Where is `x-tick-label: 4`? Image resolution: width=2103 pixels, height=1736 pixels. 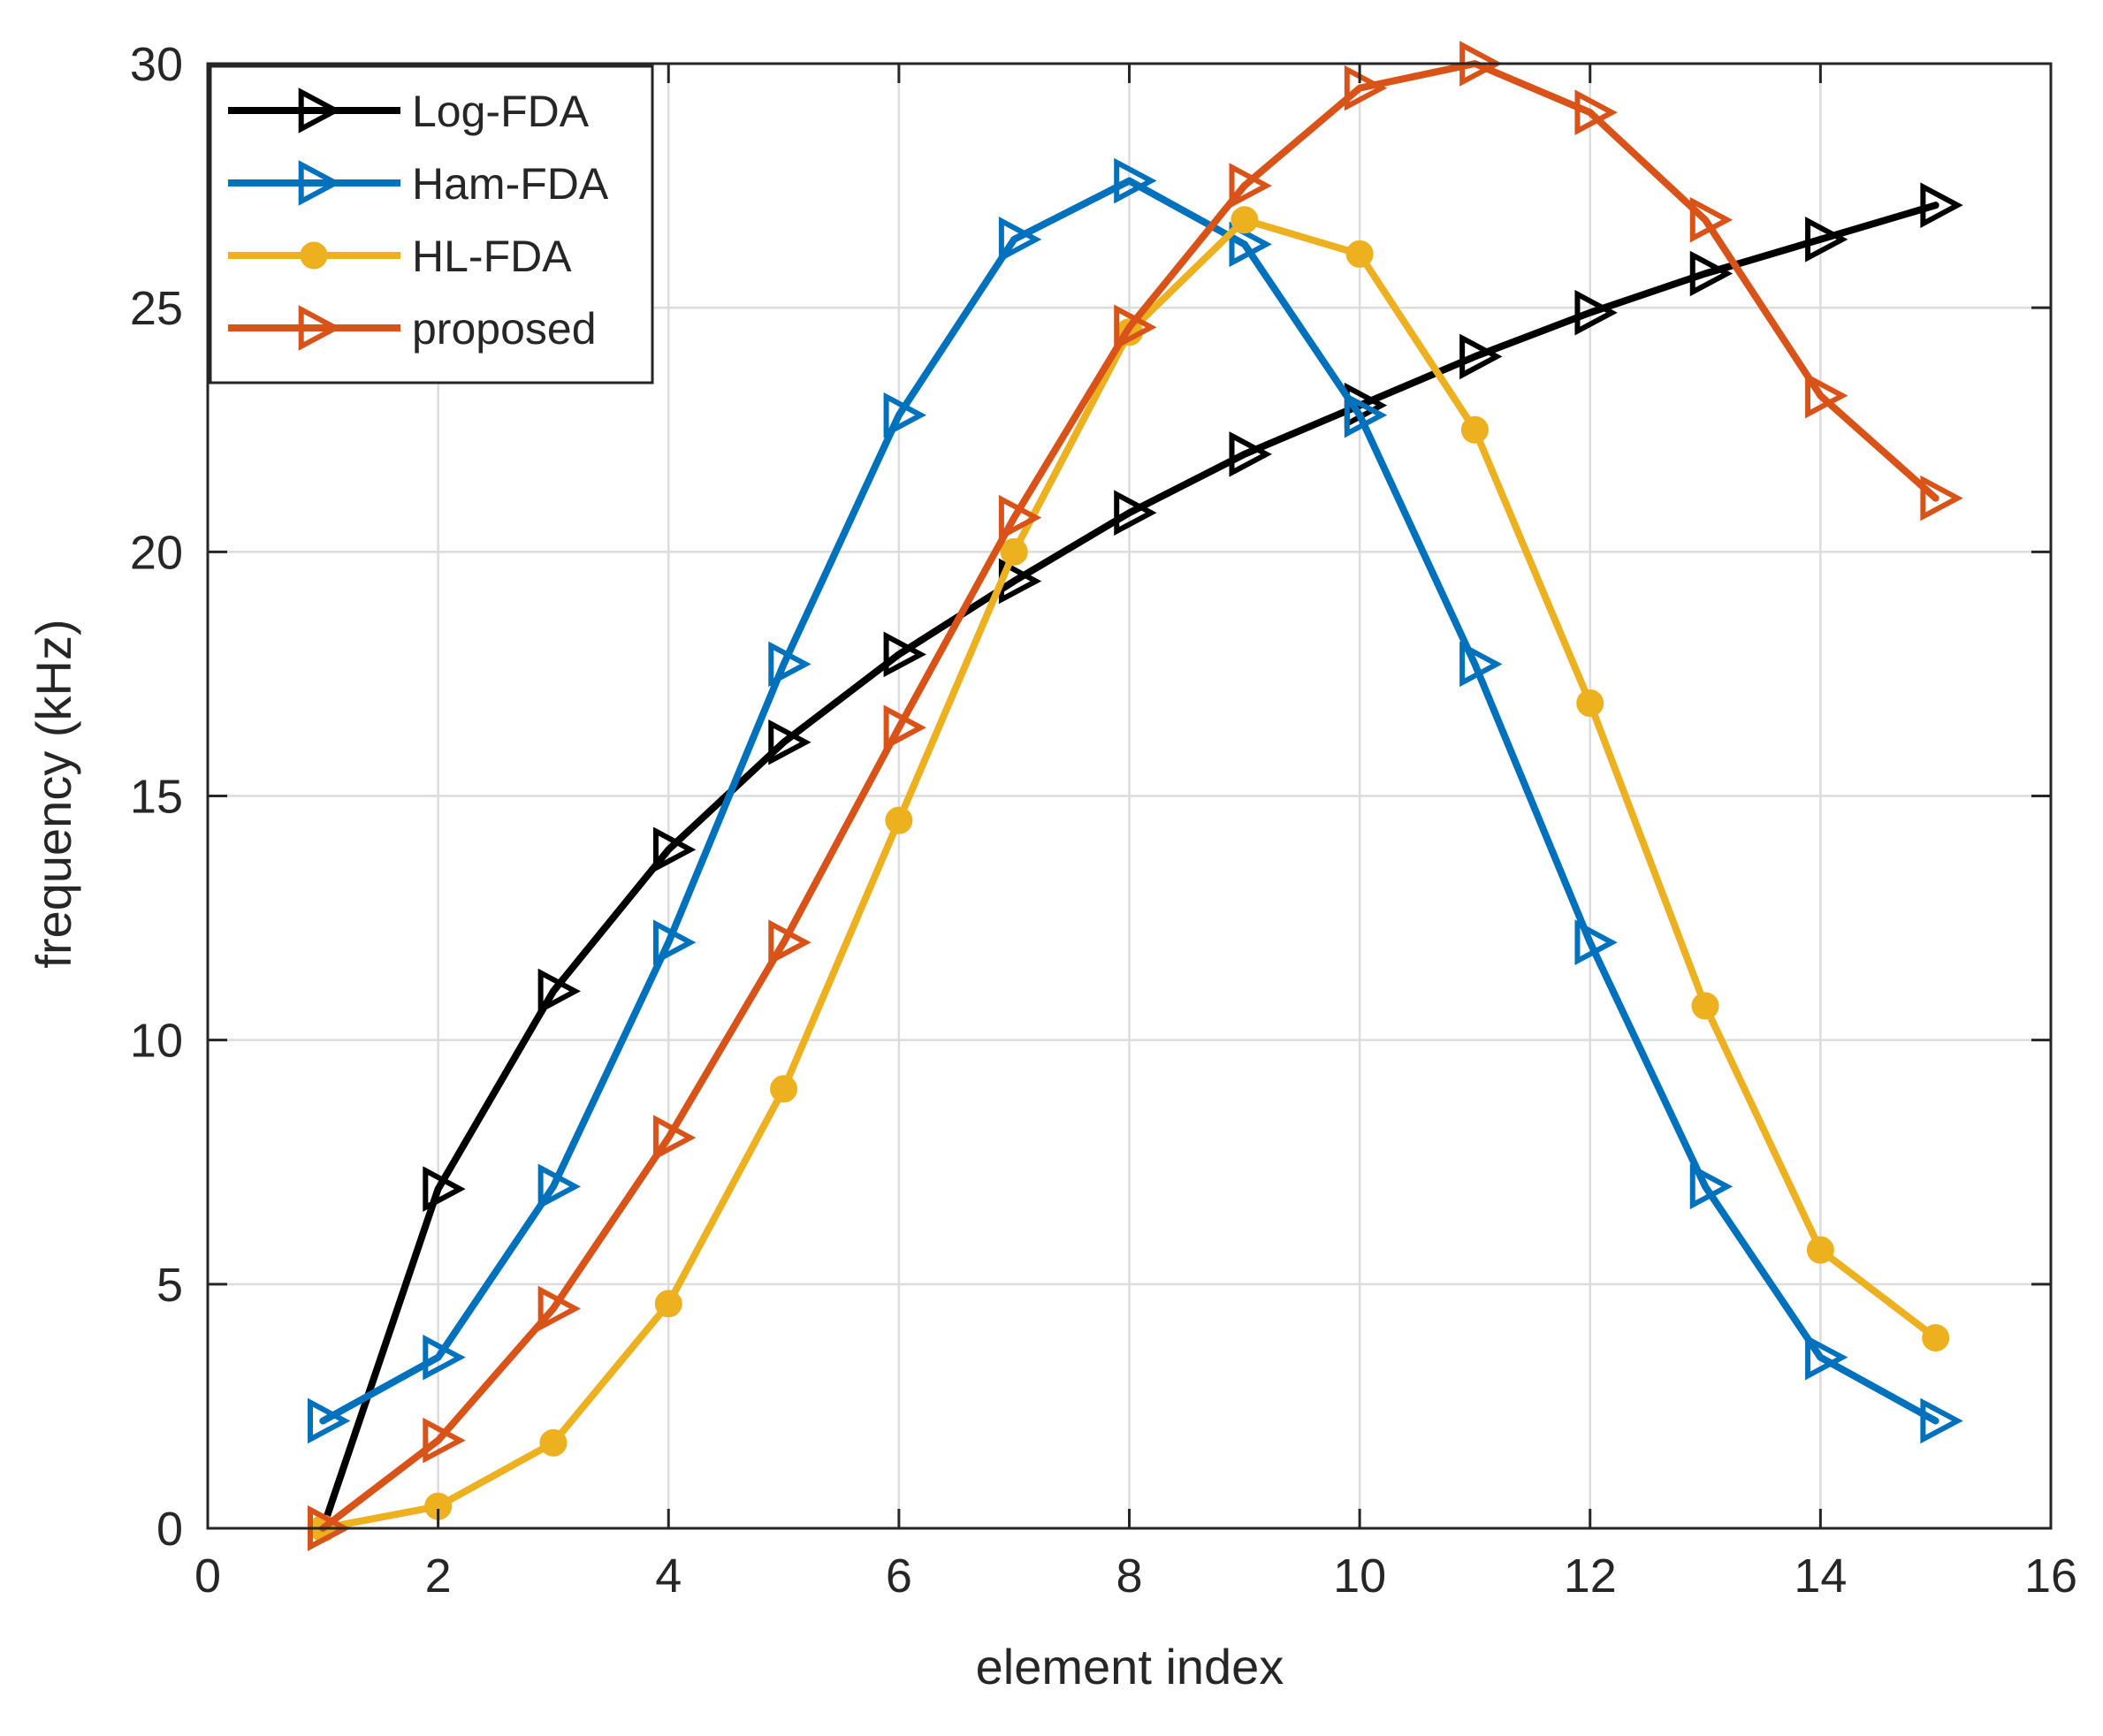 x-tick-label: 4 is located at coordinates (668, 1576).